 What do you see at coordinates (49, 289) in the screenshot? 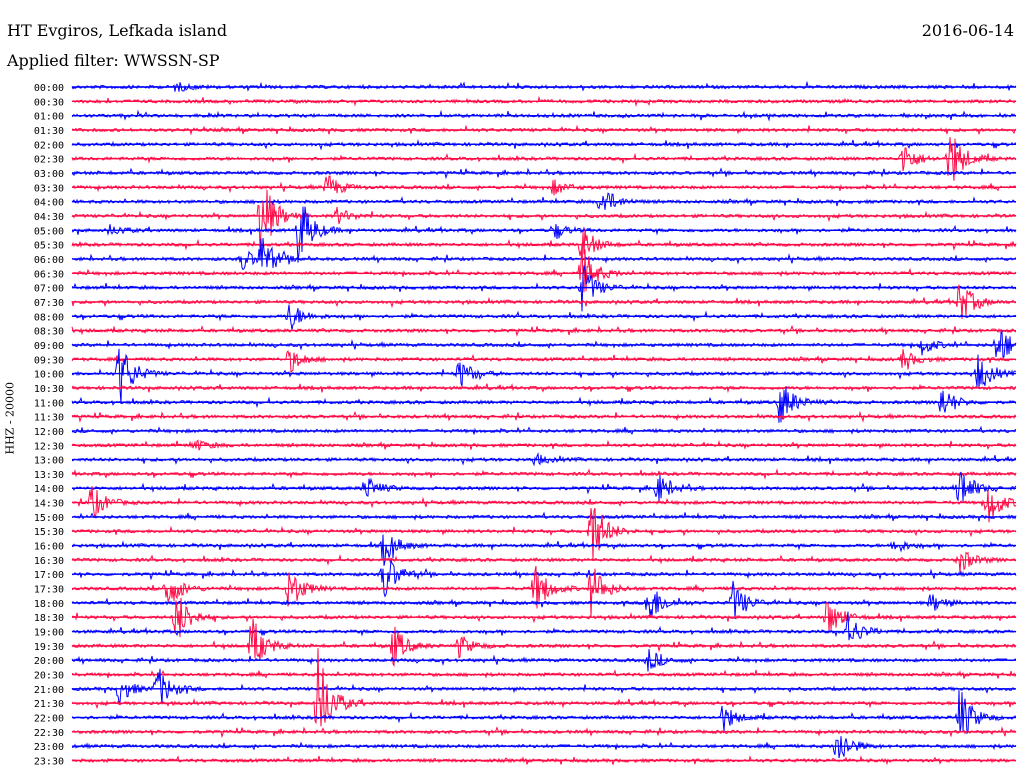
I see `time-tick-label: 07:00` at bounding box center [49, 289].